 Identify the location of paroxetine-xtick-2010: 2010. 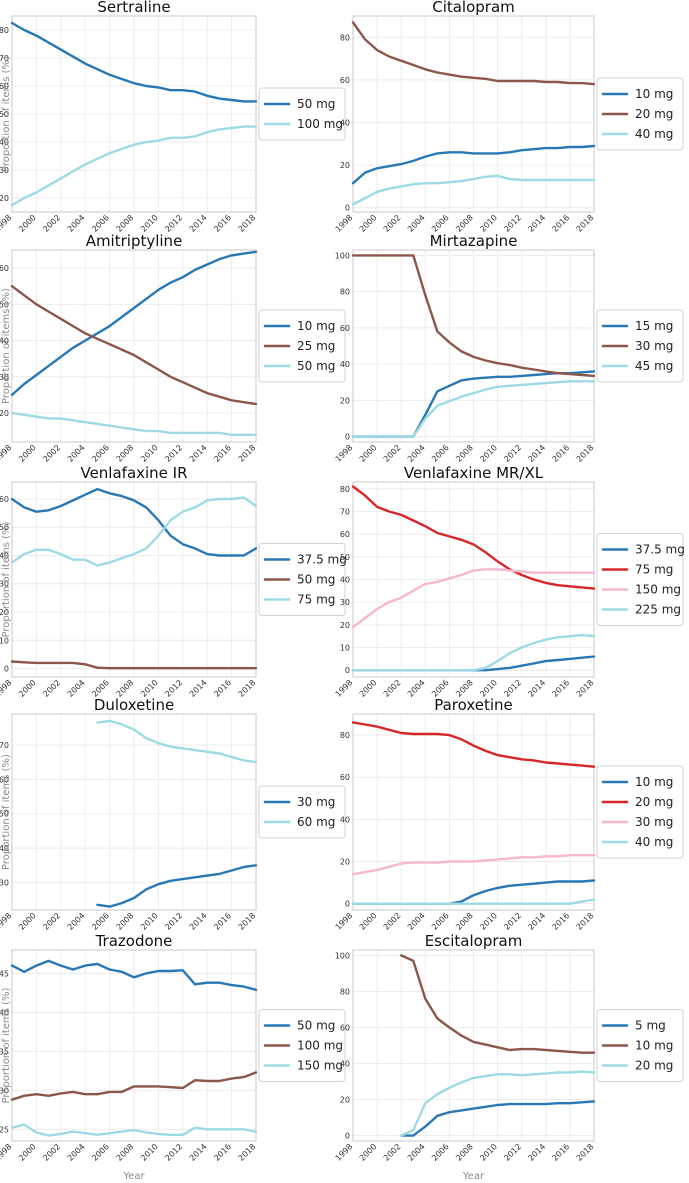
(488, 921).